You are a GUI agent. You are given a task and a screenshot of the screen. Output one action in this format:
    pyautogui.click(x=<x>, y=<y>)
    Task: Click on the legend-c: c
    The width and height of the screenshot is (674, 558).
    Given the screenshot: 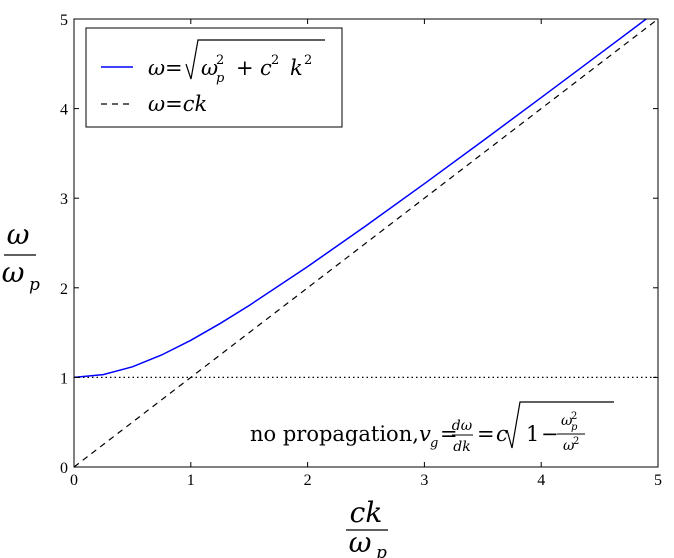 What is the action you would take?
    pyautogui.click(x=266, y=68)
    